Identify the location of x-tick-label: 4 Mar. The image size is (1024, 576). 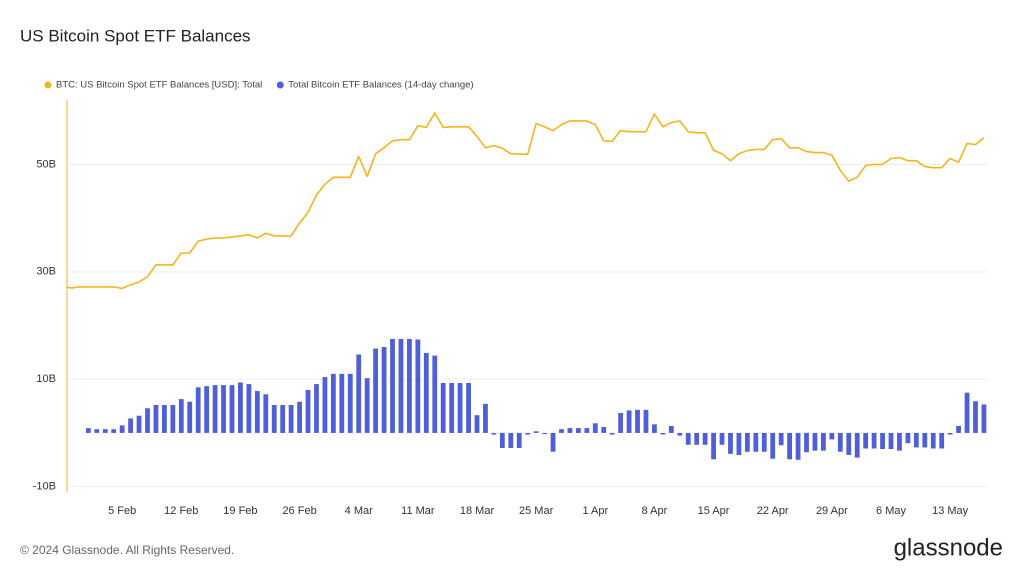
(359, 511).